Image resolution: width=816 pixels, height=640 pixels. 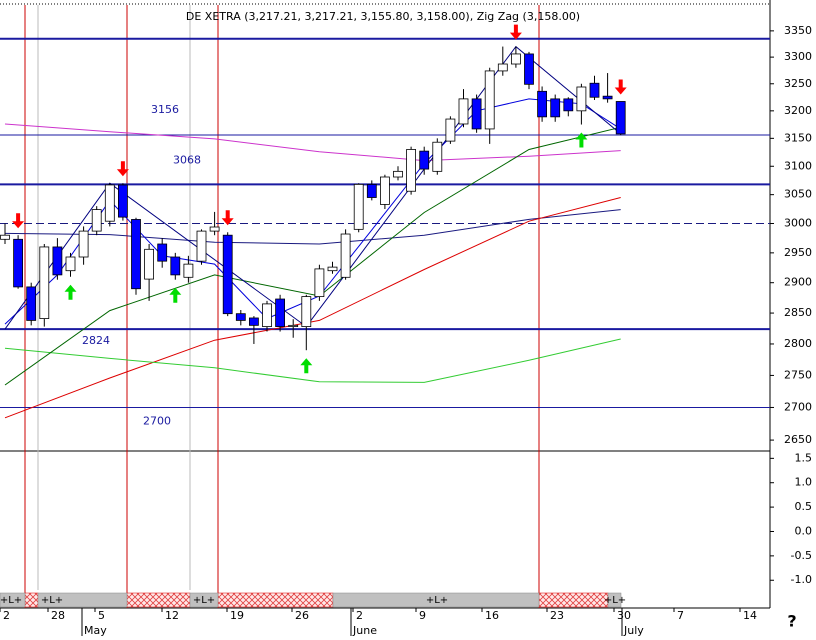 I want to click on level-label: 2824, so click(x=96, y=340).